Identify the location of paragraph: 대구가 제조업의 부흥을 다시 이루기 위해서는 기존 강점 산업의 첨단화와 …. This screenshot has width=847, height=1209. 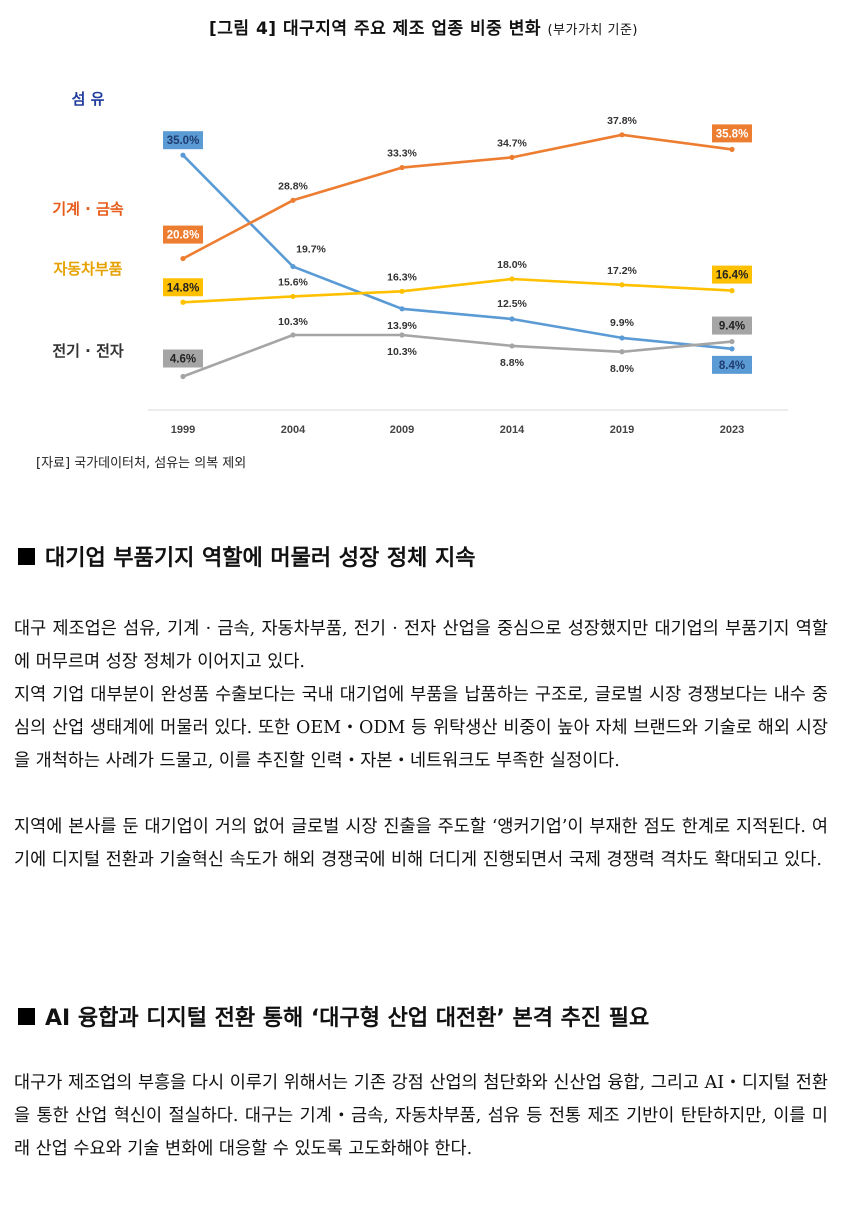
(421, 1116).